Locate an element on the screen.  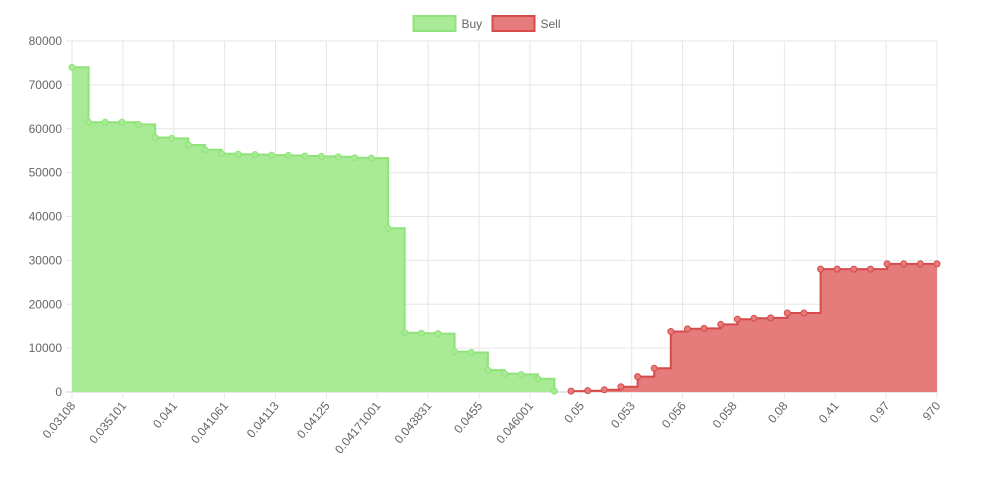
y-tick-label: 20000 is located at coordinates (46, 304).